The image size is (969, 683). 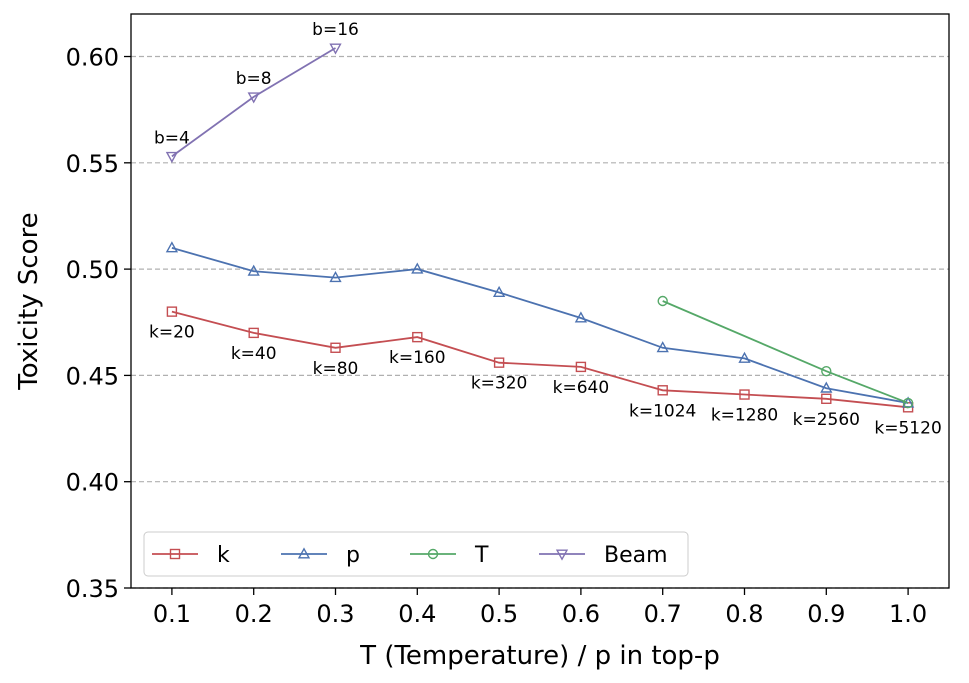 I want to click on legend-entry-t: T, so click(x=449, y=555).